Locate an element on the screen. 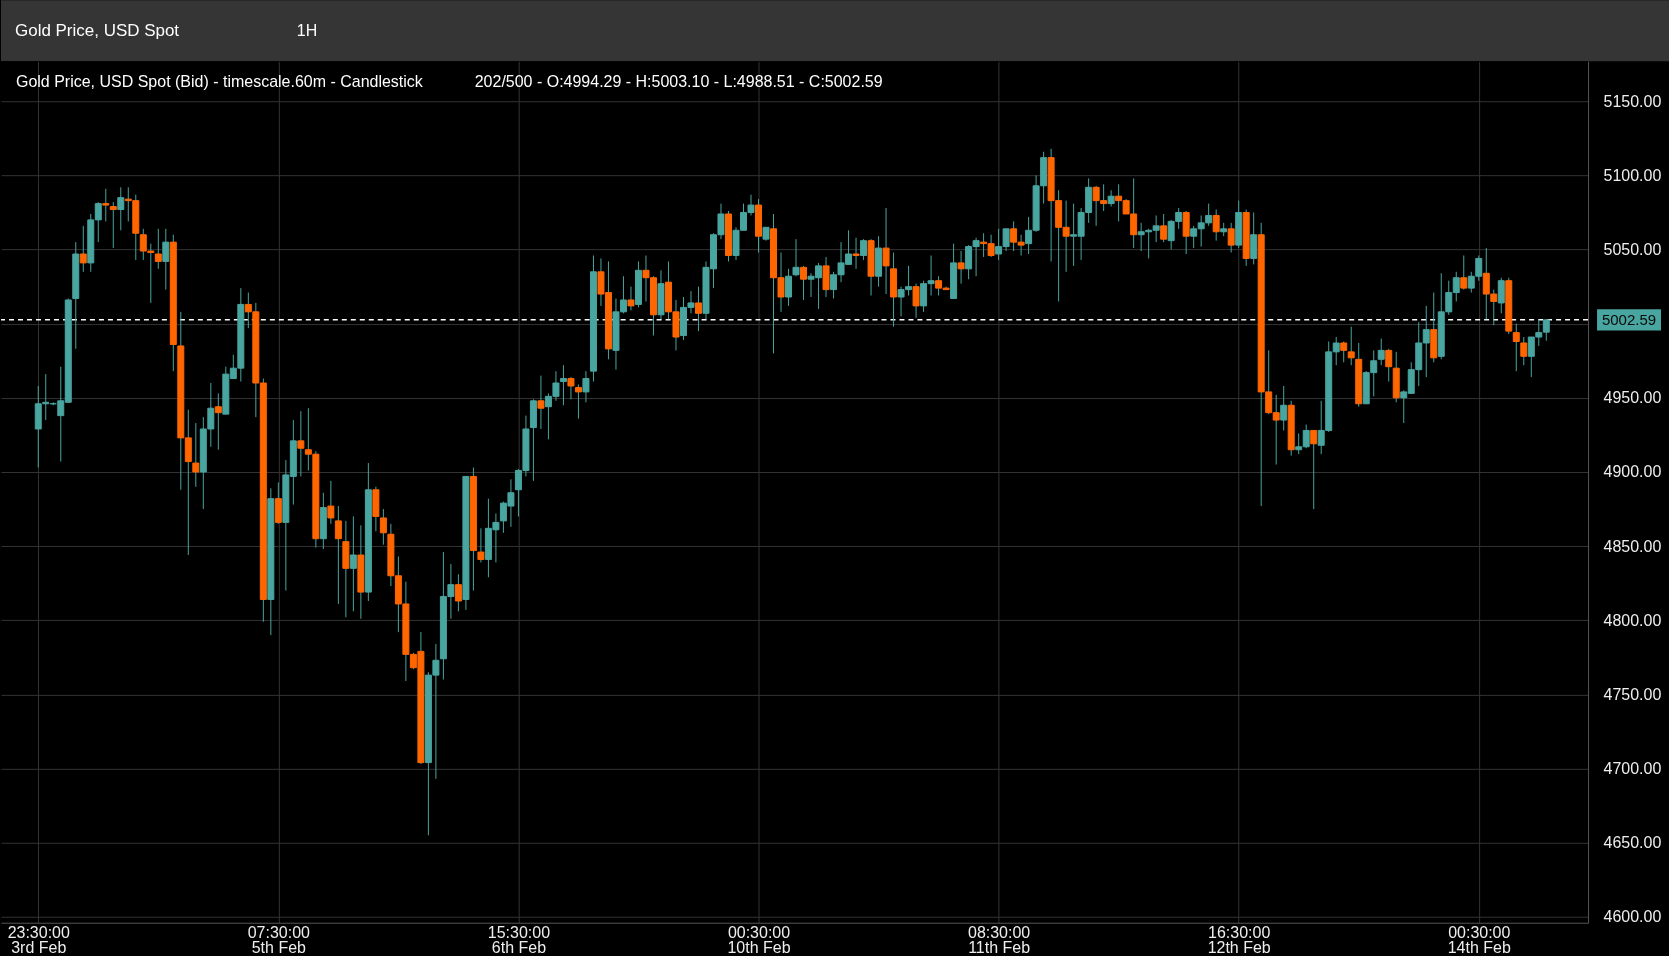  y-tick-label: 4650.00 is located at coordinates (1632, 843).